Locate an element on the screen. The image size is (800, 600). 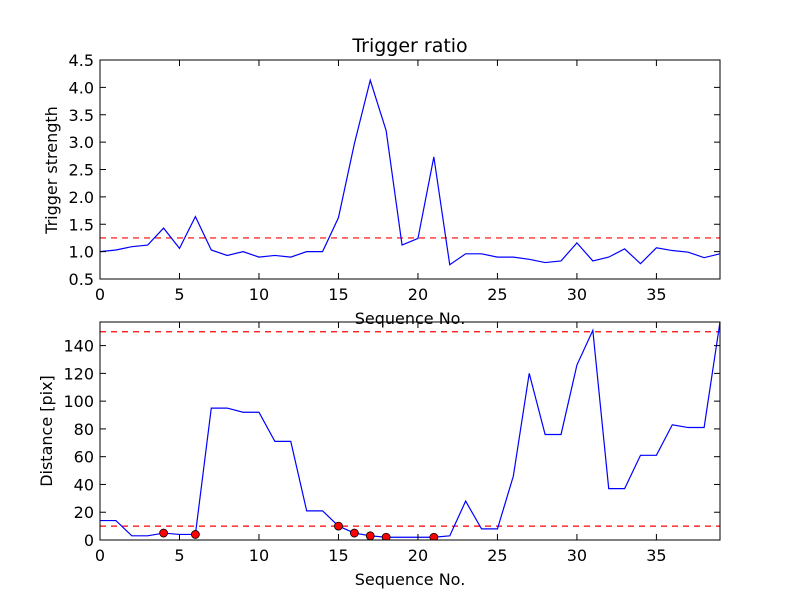
y-tick-label: 0.5 is located at coordinates (81, 279).